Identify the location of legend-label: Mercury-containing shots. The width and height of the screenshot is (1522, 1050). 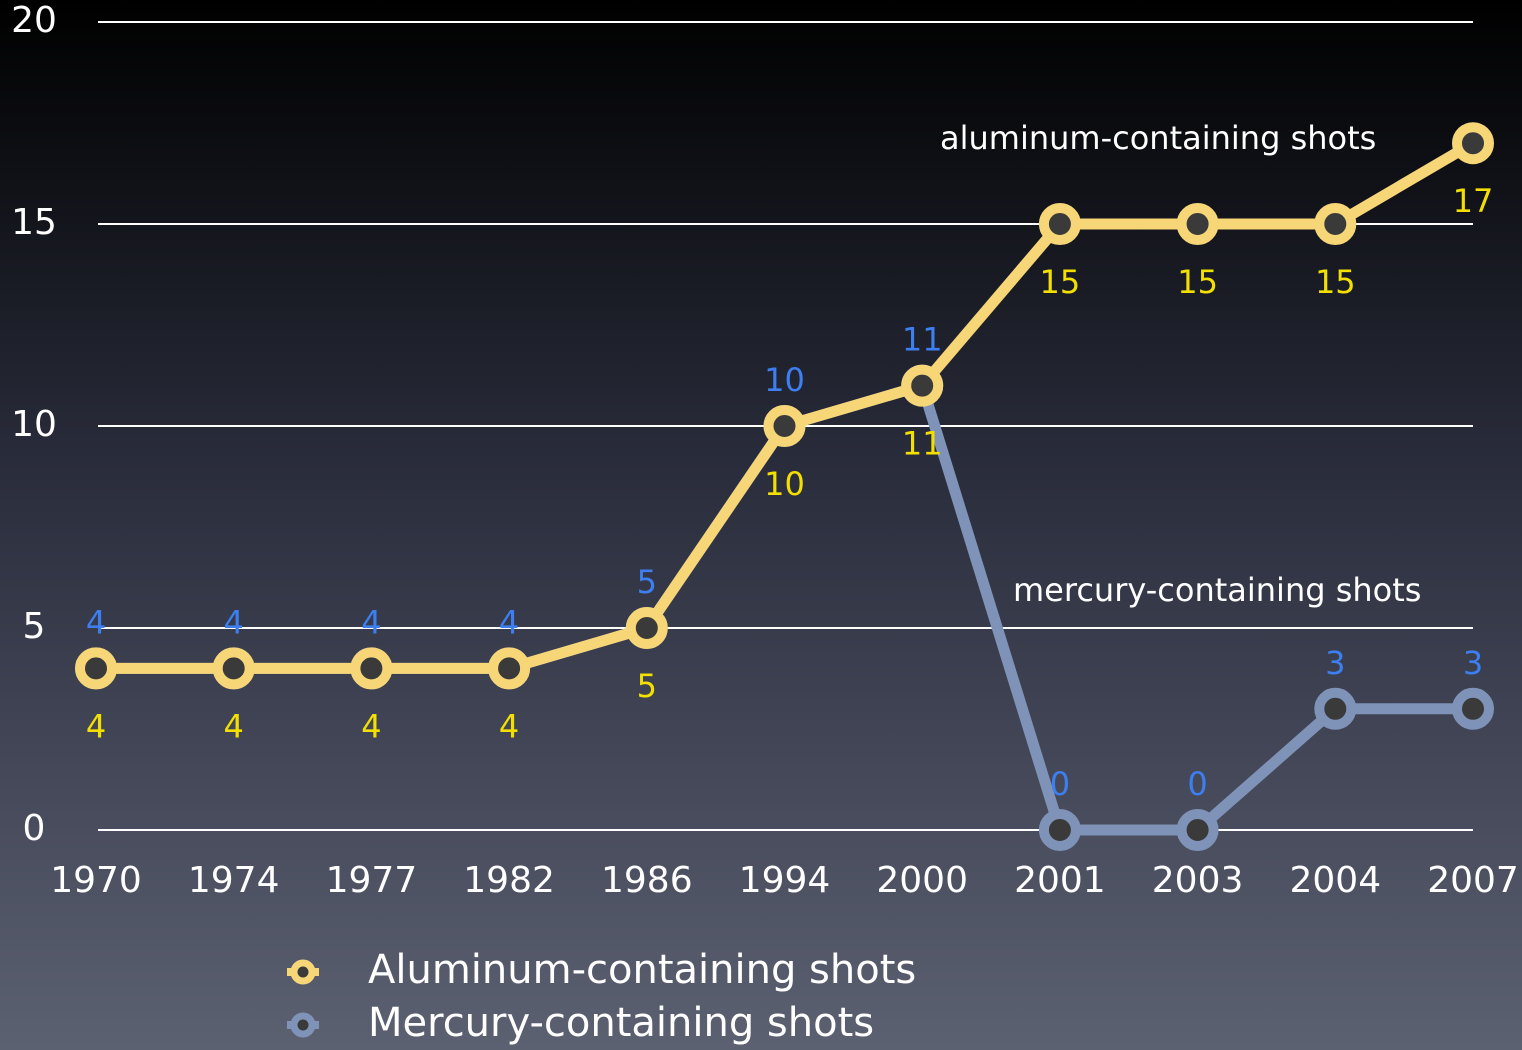
(621, 1023).